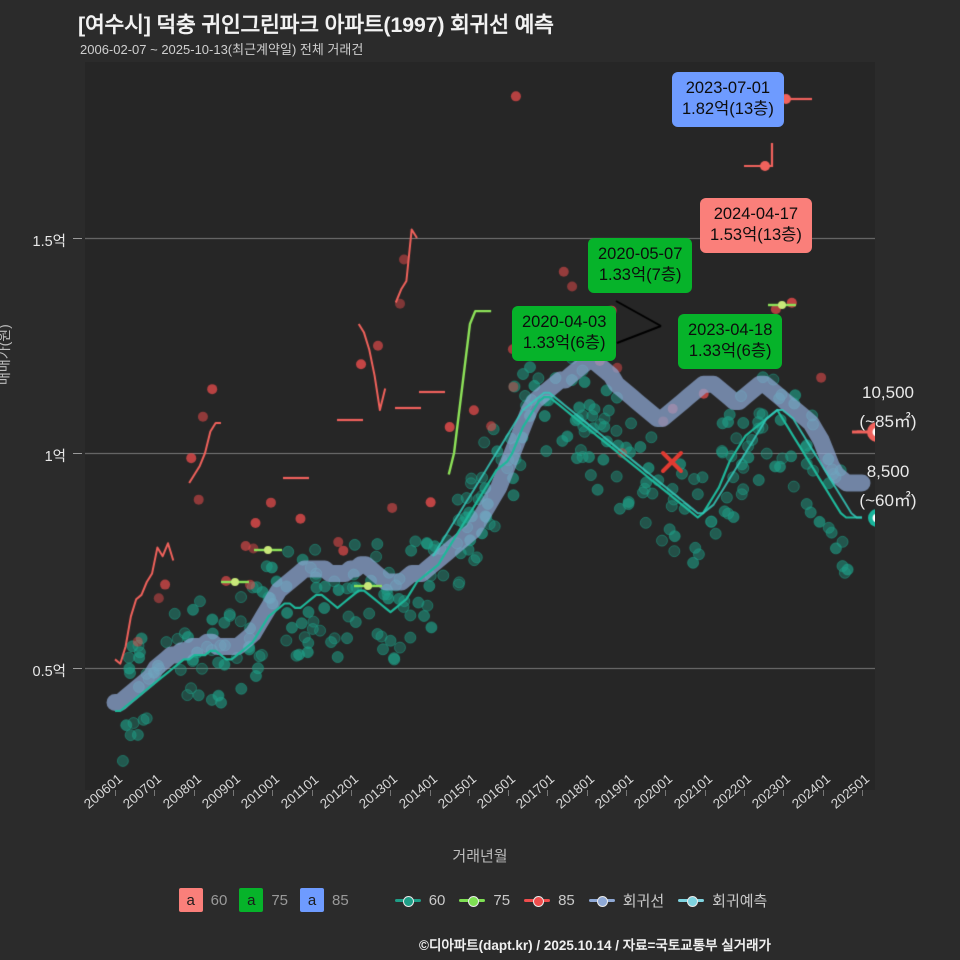 The image size is (960, 960). I want to click on callout-2023-07-01: 2023-07-01 1.82억(13층), so click(728, 100).